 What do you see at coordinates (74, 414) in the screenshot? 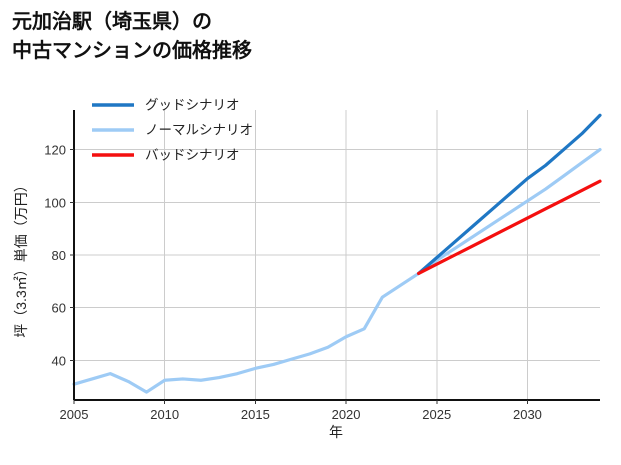
I see `x-tick-label: 2005` at bounding box center [74, 414].